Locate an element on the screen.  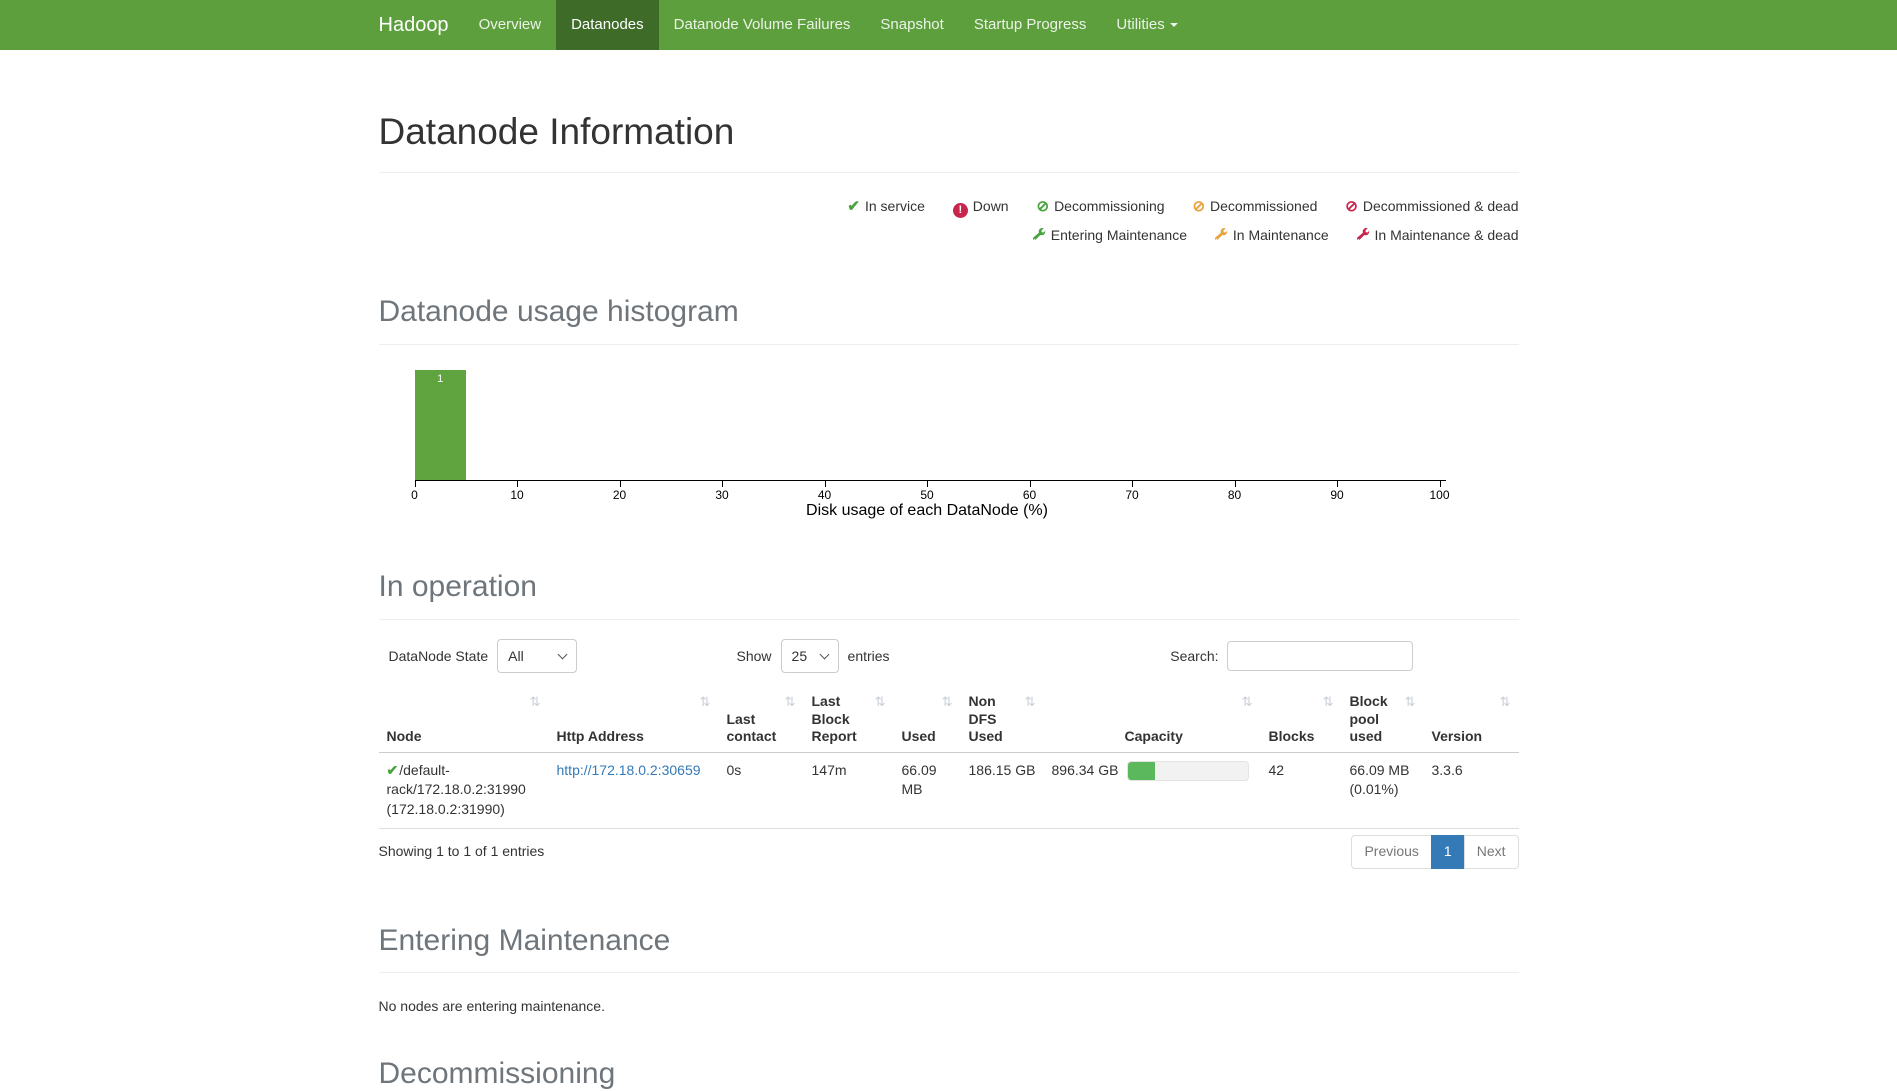
legend-down: ! Down is located at coordinates (980, 208).